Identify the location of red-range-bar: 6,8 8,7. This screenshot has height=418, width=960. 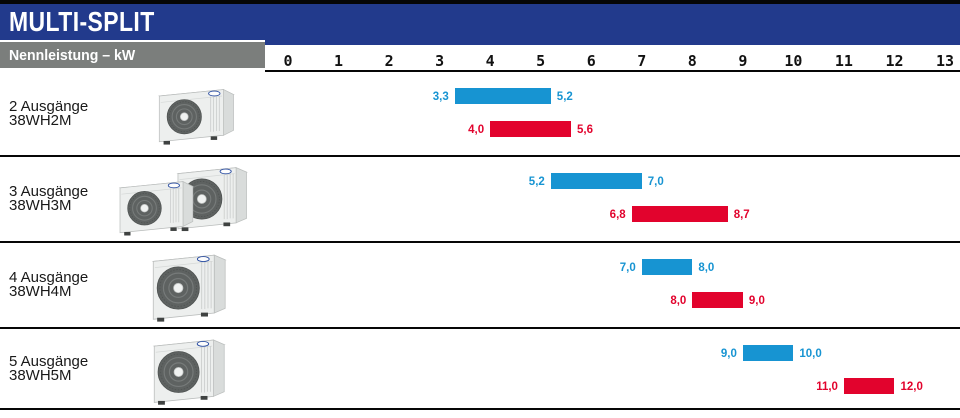
(480, 214).